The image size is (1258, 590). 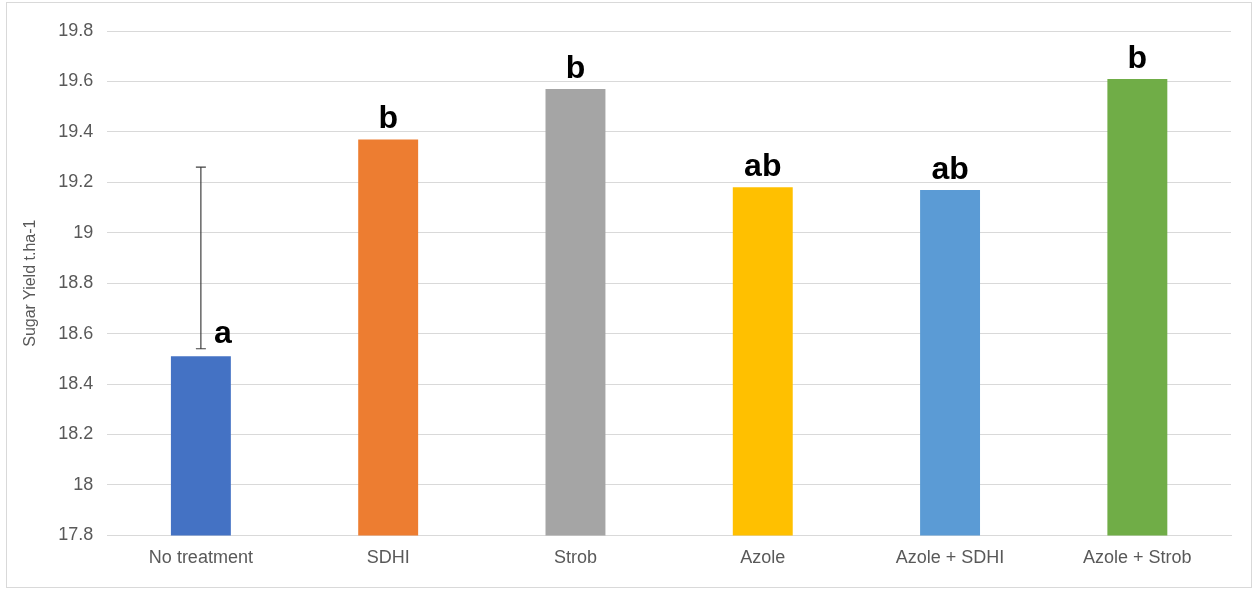 I want to click on x-tick-label: Azole + SDHI, so click(x=950, y=557).